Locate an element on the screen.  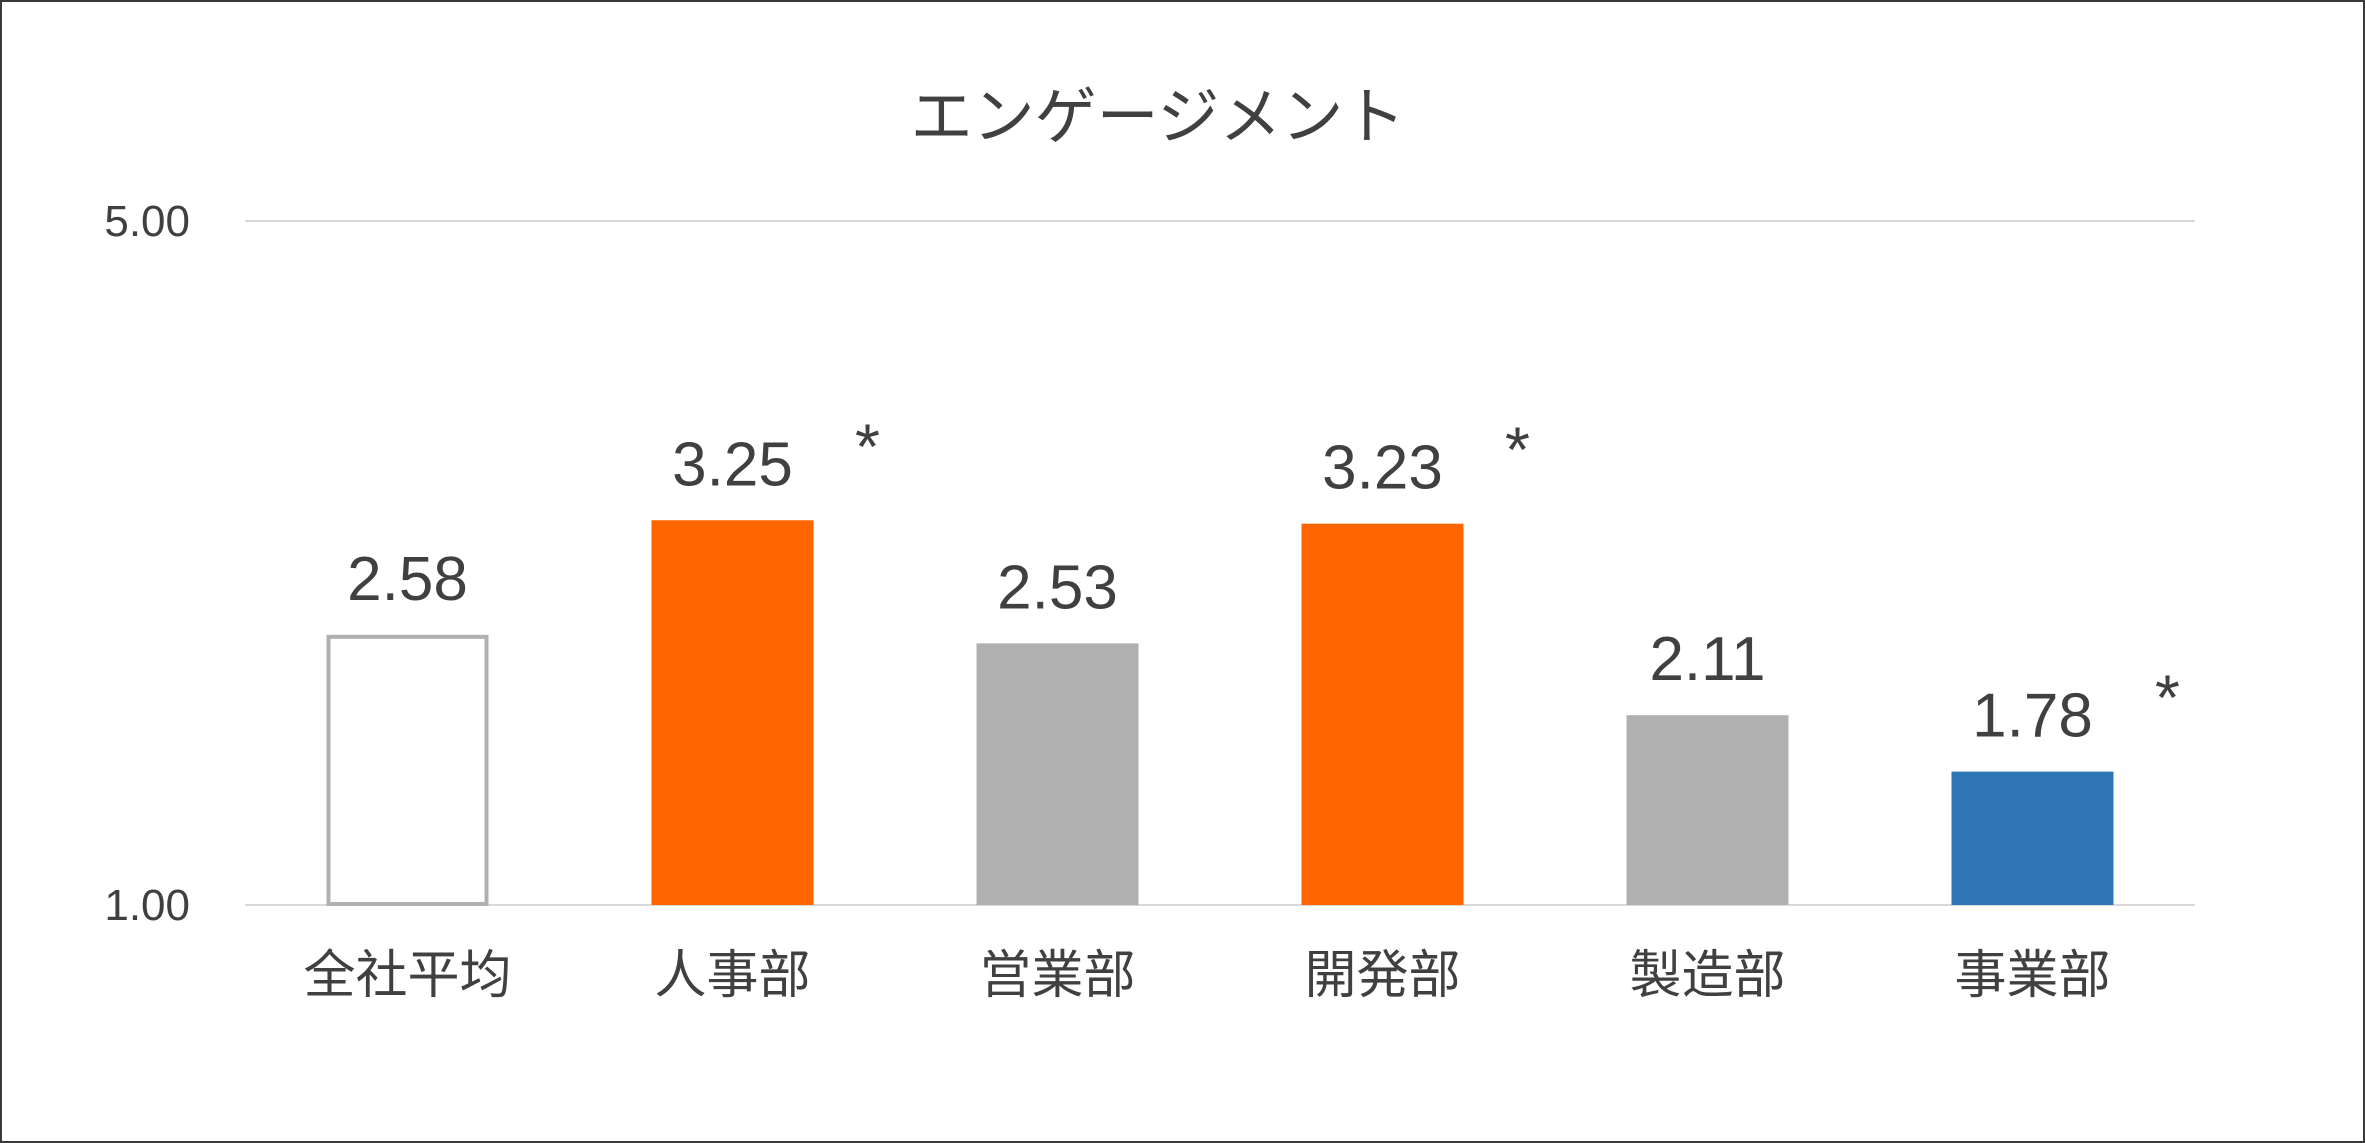
data-label: 2.53 is located at coordinates (1057, 587).